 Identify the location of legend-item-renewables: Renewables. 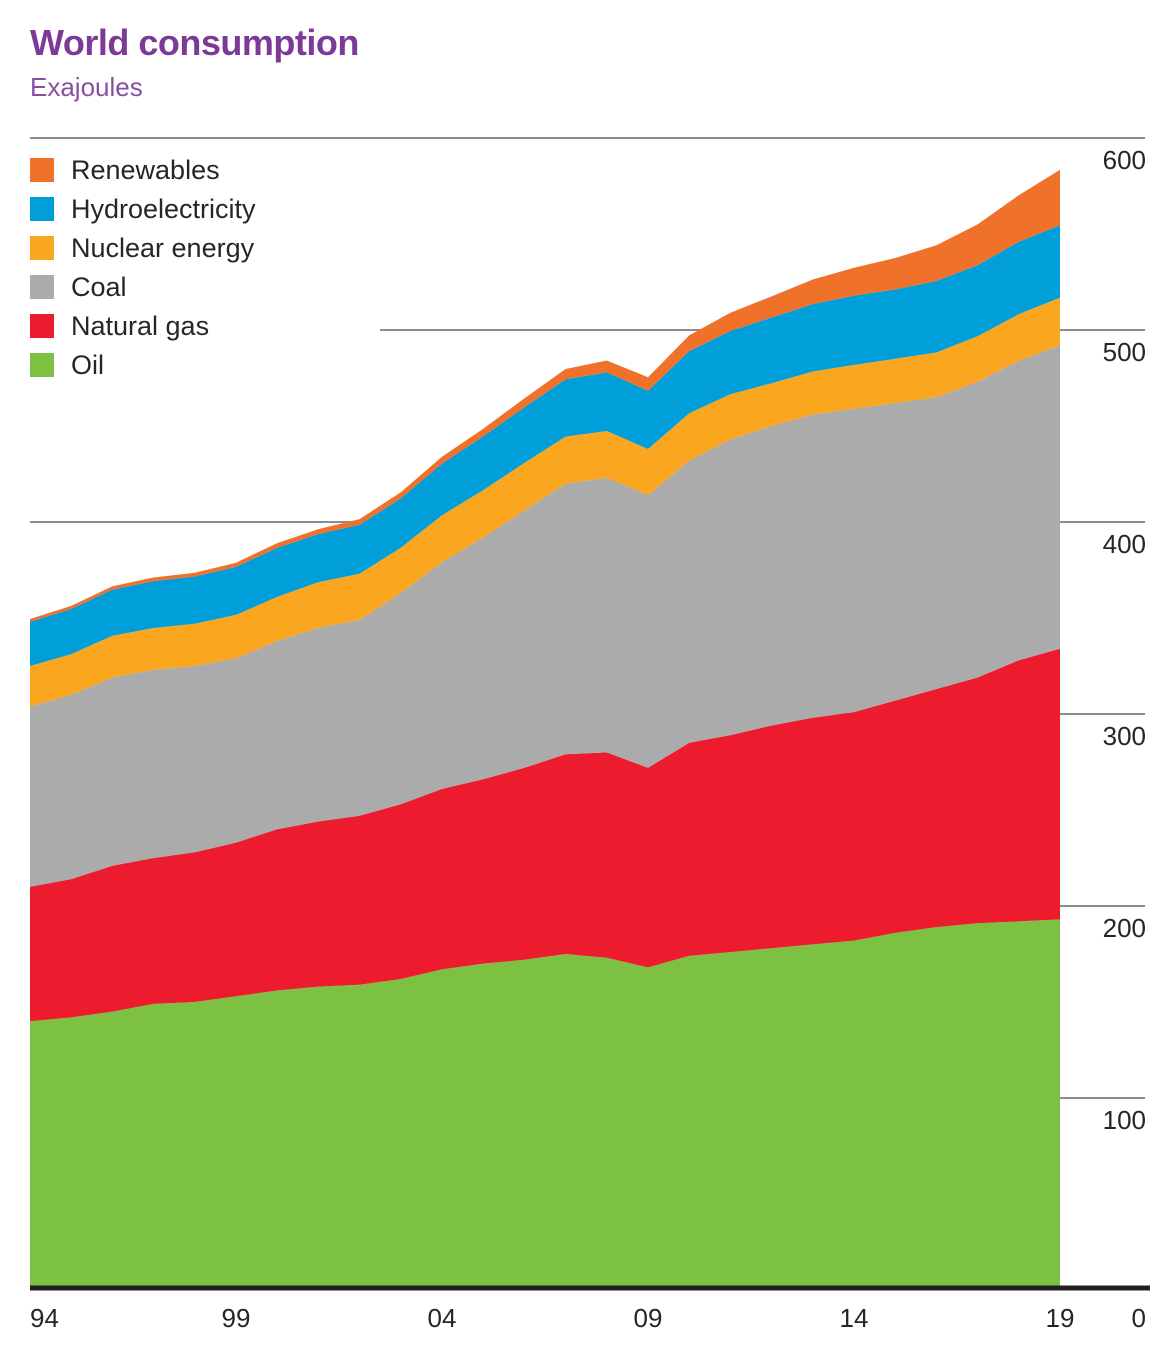
(143, 170).